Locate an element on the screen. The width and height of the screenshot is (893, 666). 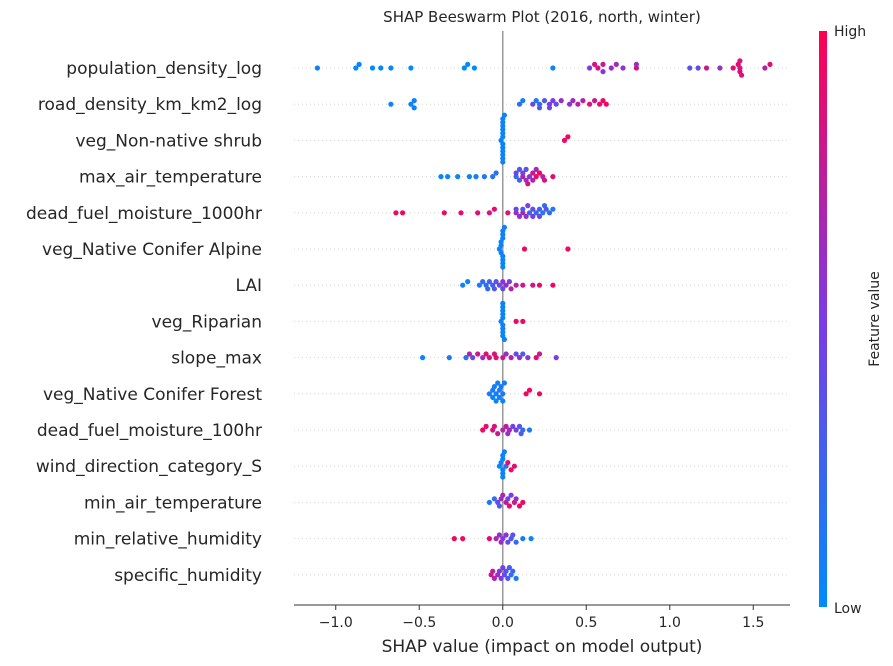
chart-title: SHAP Beeswarm Plot (2016, north, winter) is located at coordinates (542, 17).